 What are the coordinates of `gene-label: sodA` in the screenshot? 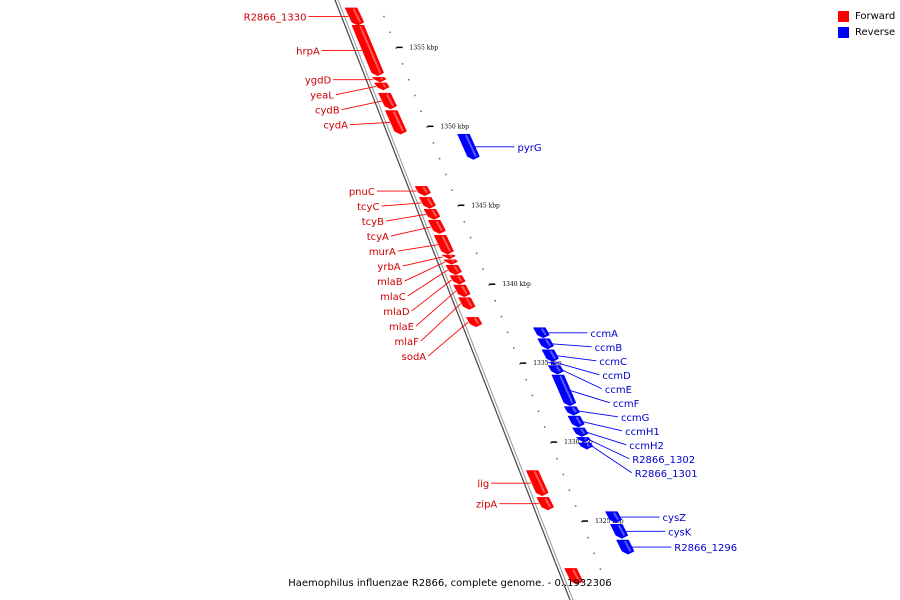 It's located at (414, 357).